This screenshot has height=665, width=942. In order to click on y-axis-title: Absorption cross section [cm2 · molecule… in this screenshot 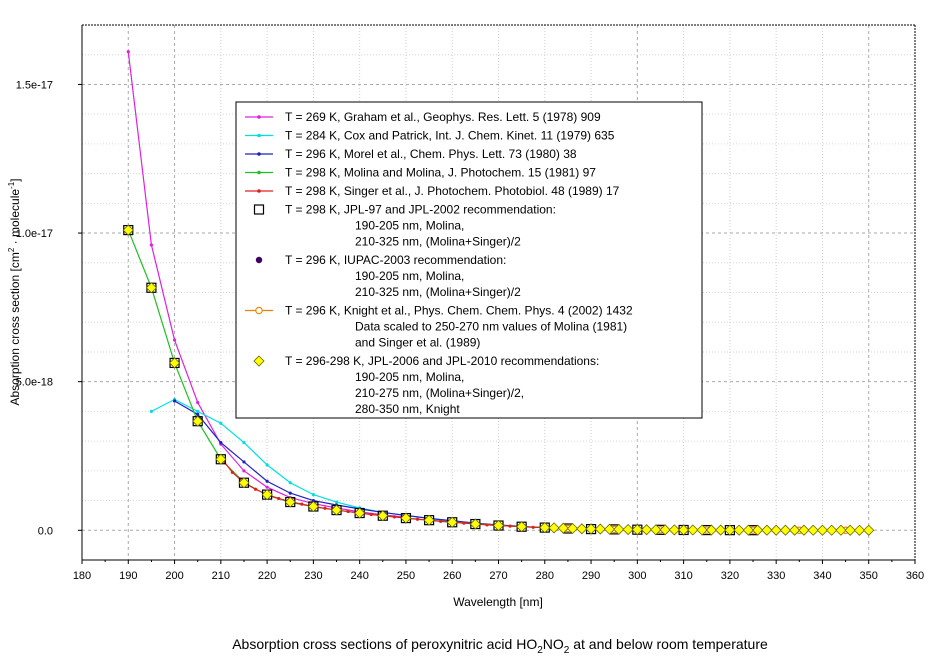, I will do `click(14, 291)`.